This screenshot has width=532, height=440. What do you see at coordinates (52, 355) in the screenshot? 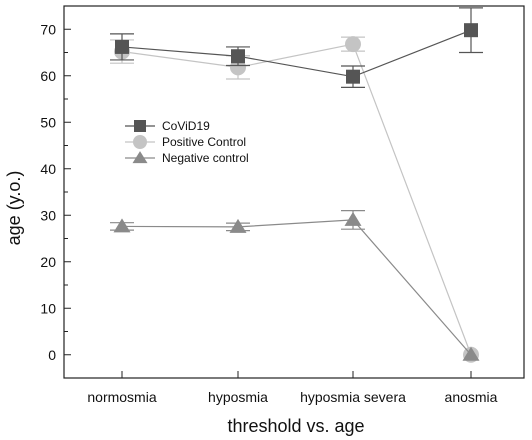
I see `y-tick-label: 0` at bounding box center [52, 355].